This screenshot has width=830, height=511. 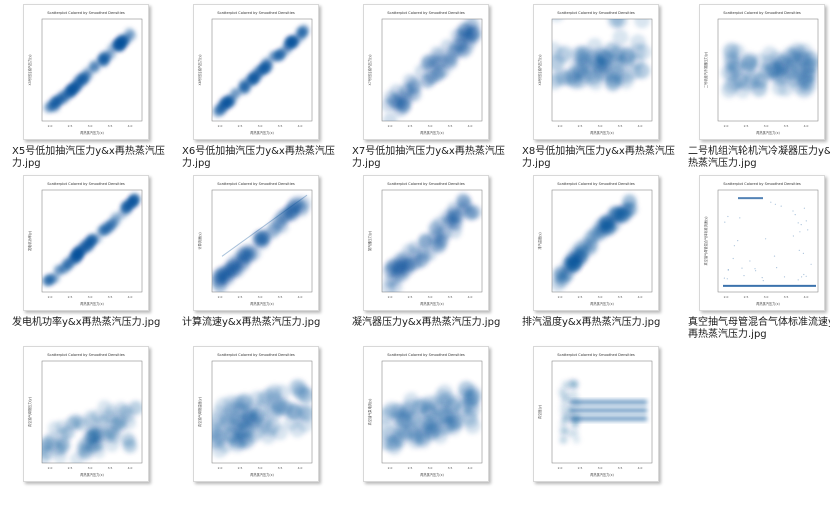 I want to click on y-axis-label: X8号低加抽汽压力(y), so click(x=539, y=70).